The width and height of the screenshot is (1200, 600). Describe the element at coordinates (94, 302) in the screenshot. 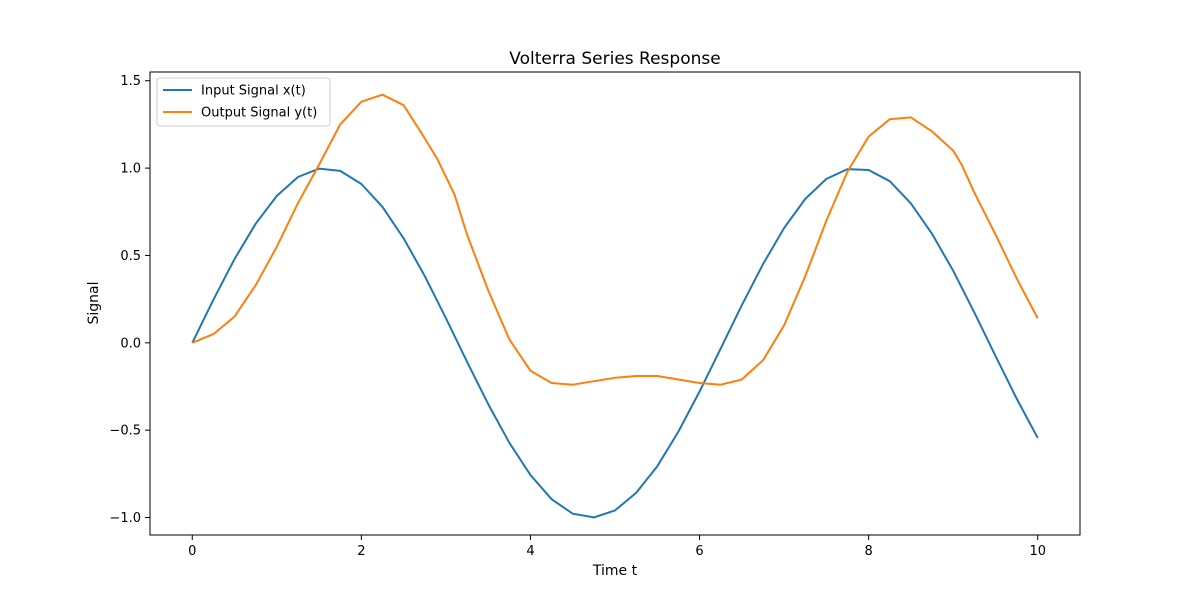

I see `y-axis-title: Signal` at that location.